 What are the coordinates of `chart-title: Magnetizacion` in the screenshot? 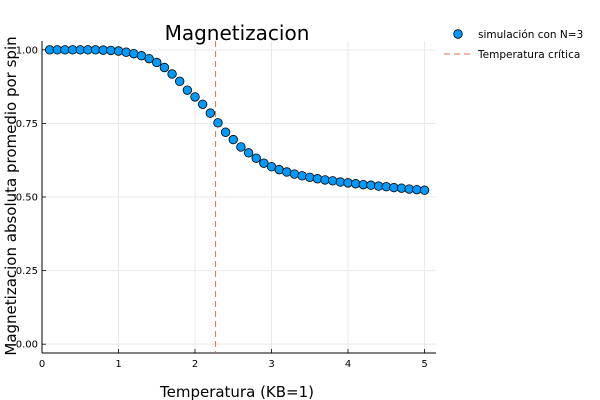 It's located at (237, 33).